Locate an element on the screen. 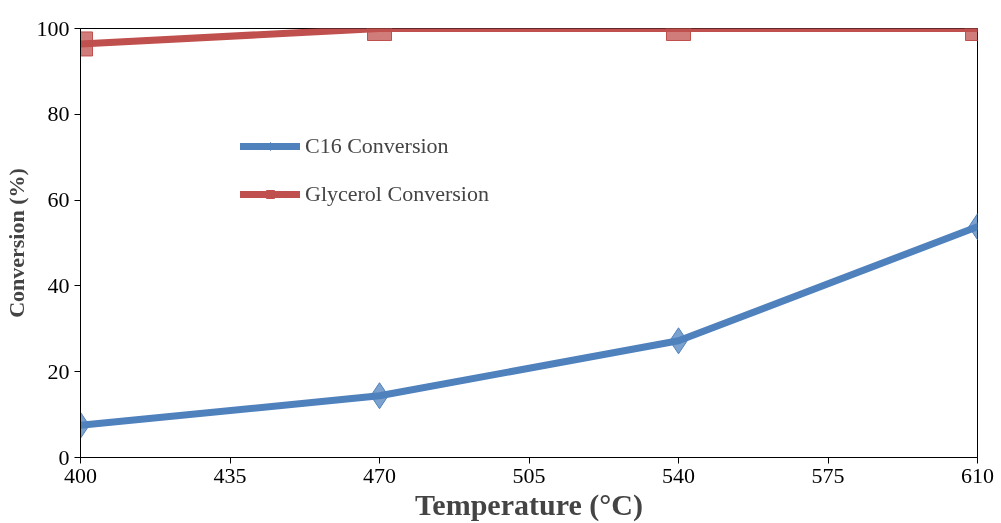  x-axis-title: Temperature (°C) is located at coordinates (529, 504).